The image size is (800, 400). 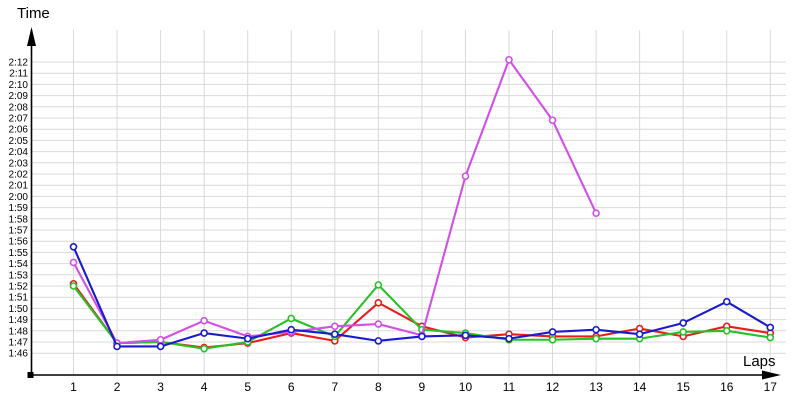 What do you see at coordinates (378, 387) in the screenshot?
I see `x-tick-label: 8` at bounding box center [378, 387].